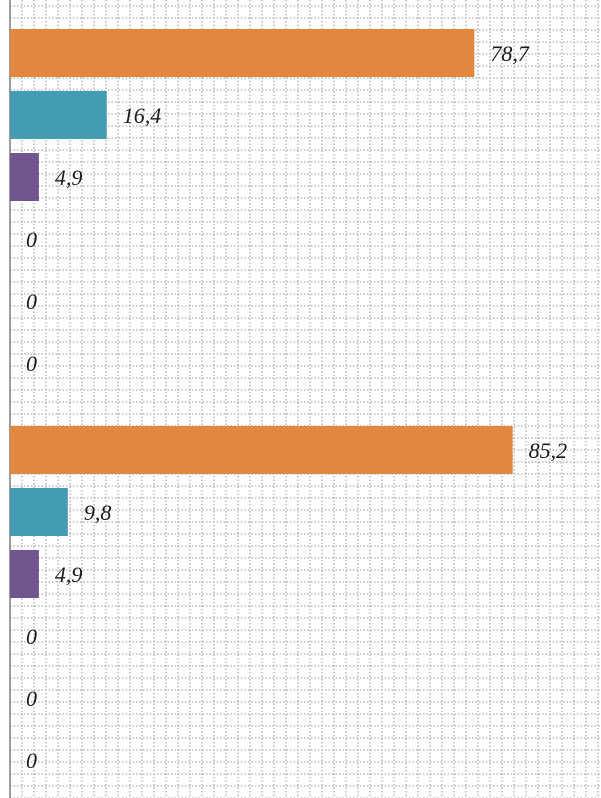  Describe the element at coordinates (31, 301) in the screenshot. I see `data-label-1-5: 0` at that location.